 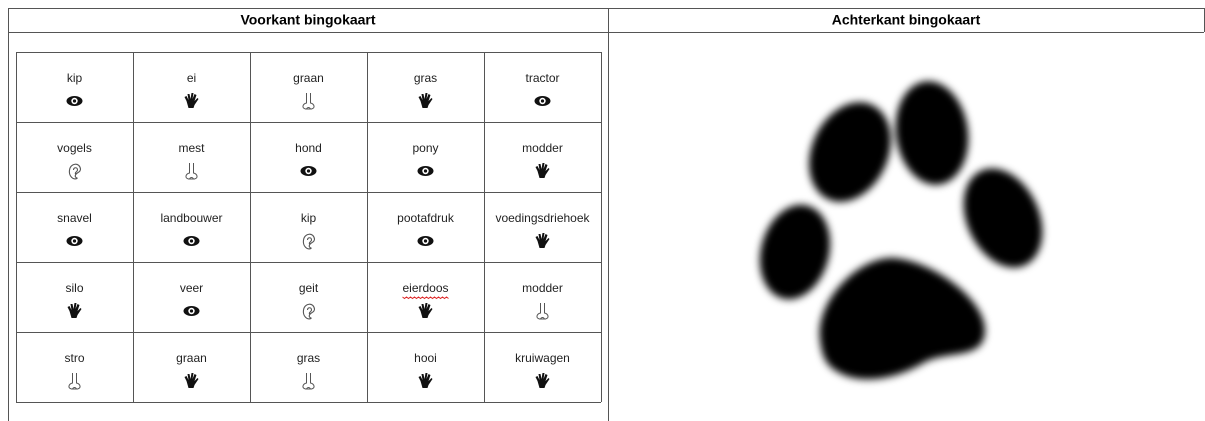 I want to click on cell-word: geit, so click(x=309, y=288).